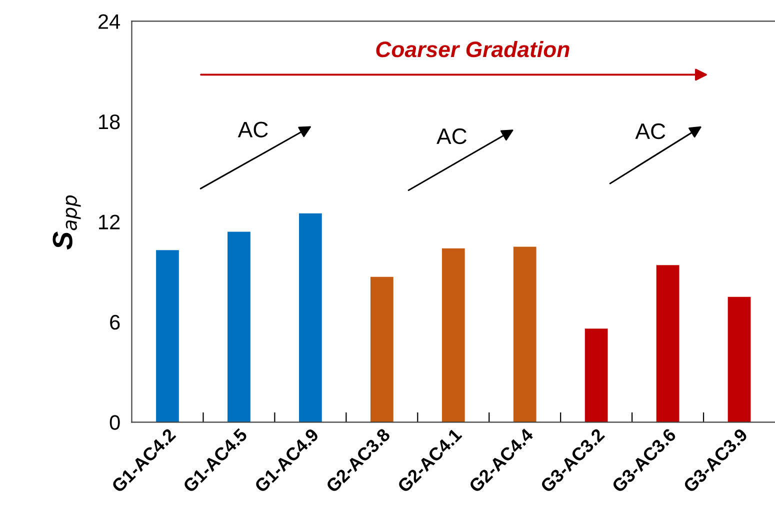 This screenshot has height=531, width=775. What do you see at coordinates (115, 422) in the screenshot?
I see `y-tick-label: 0` at bounding box center [115, 422].